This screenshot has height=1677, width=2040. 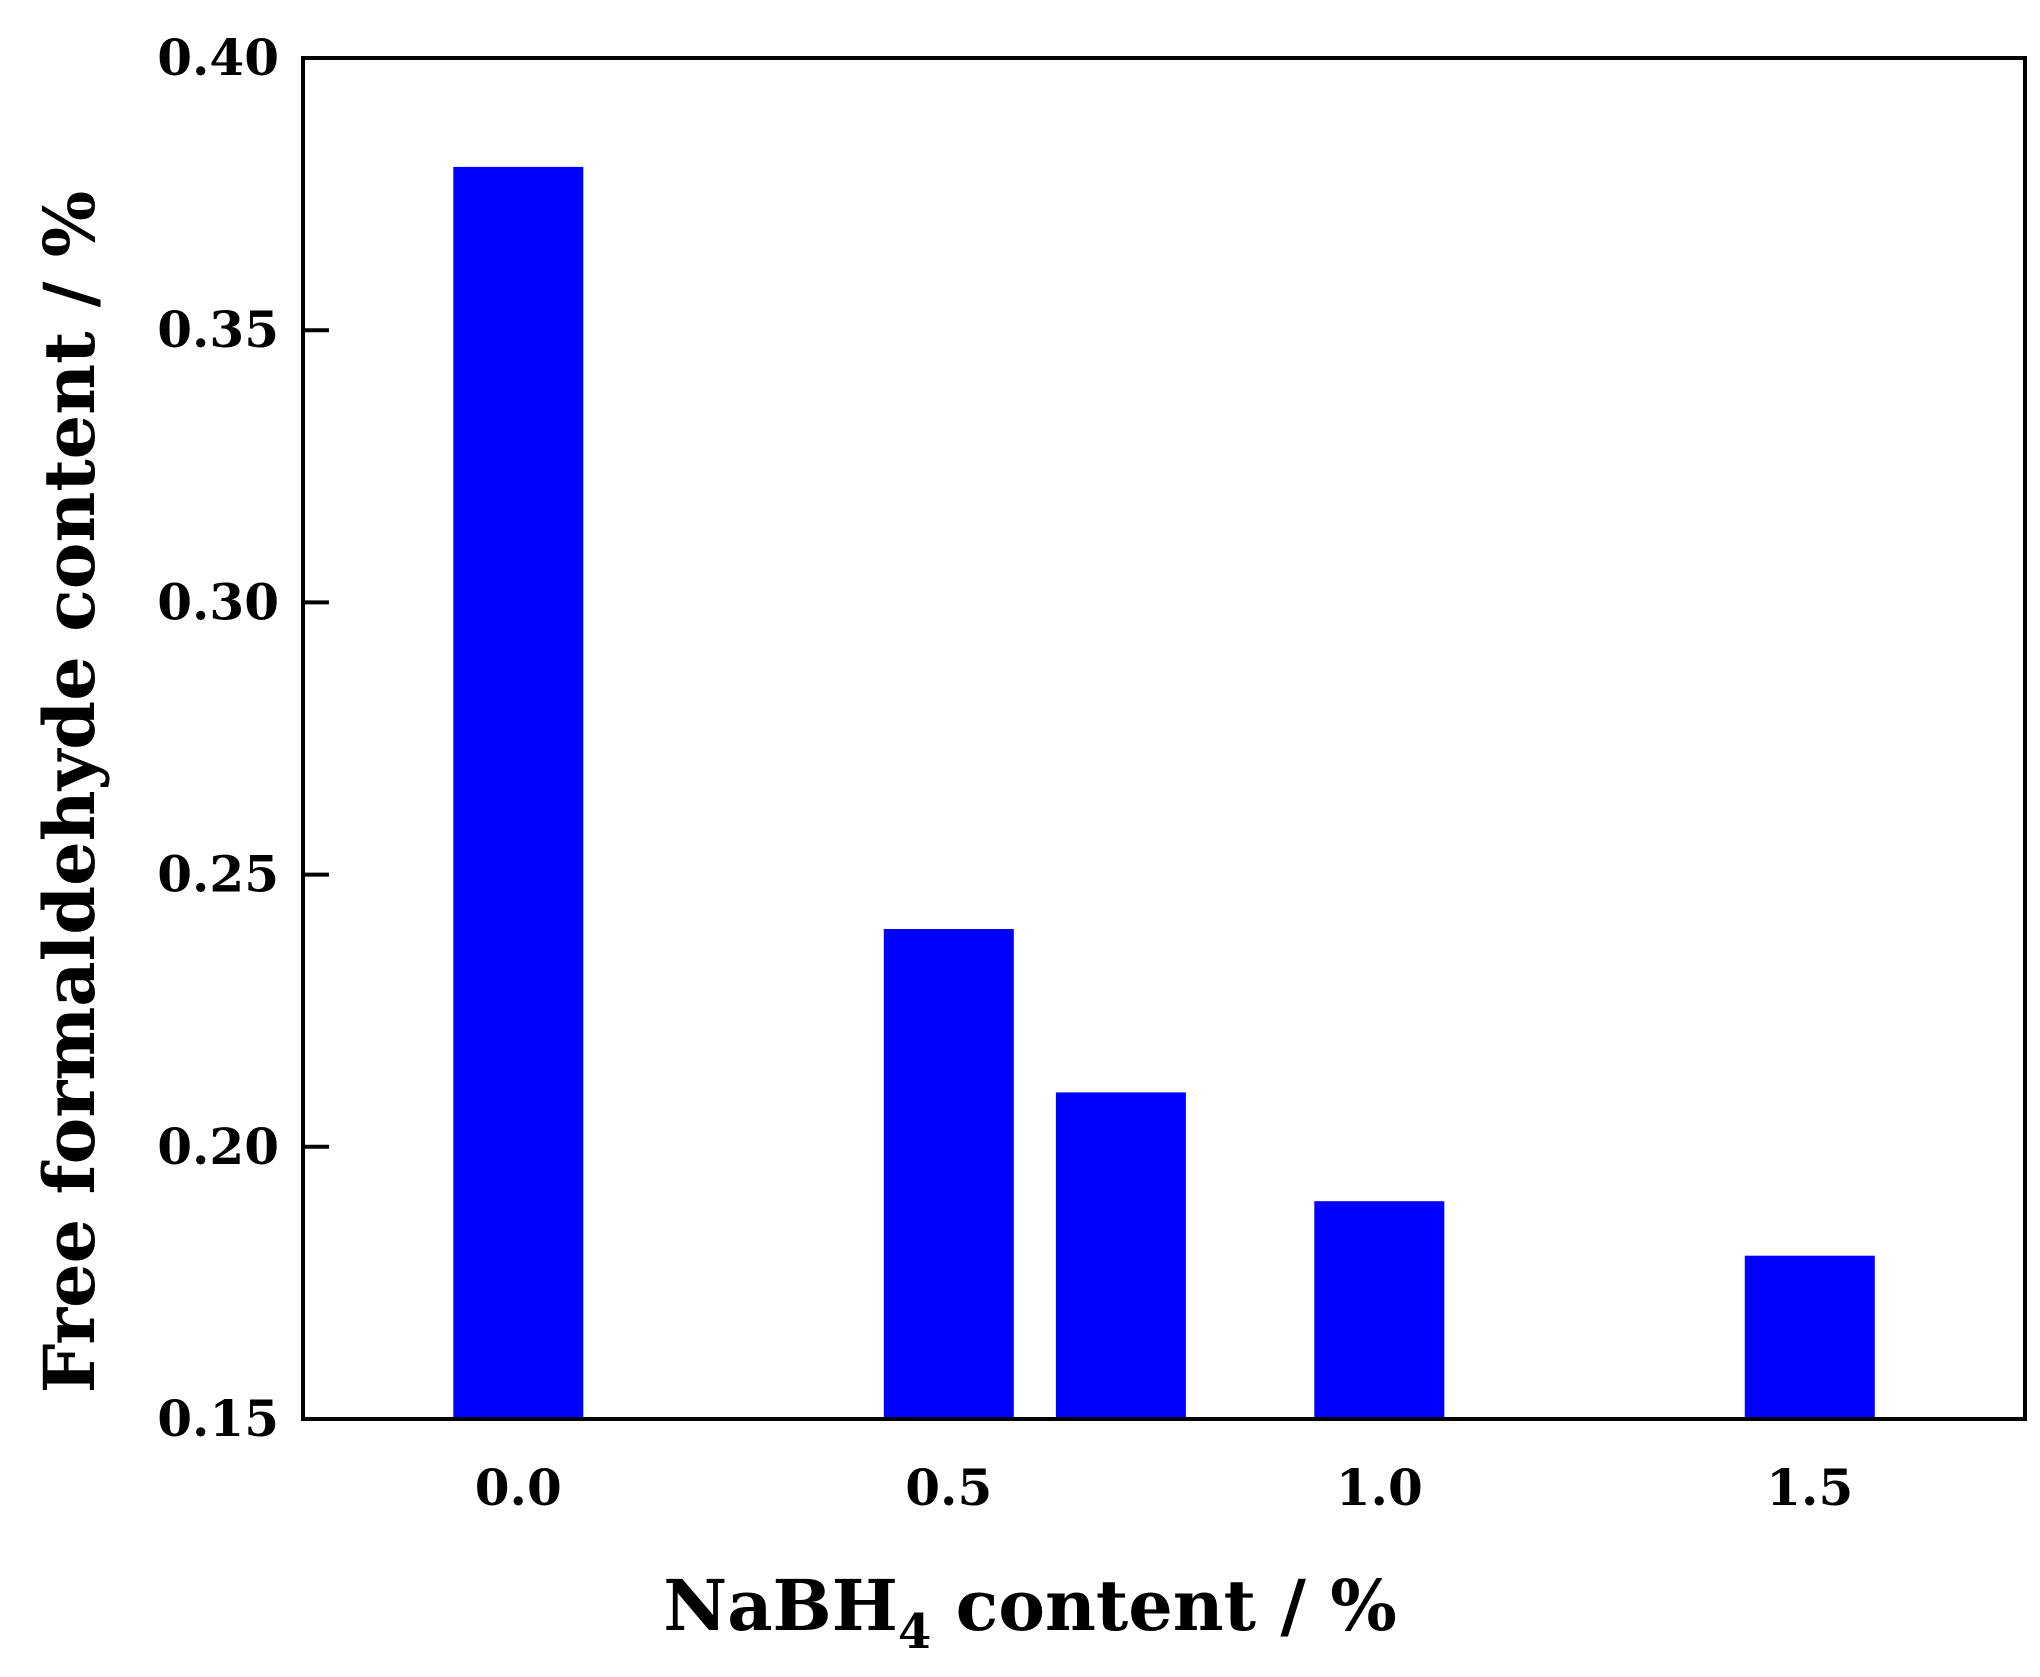 I want to click on y-tick-label: 0.40, so click(x=218, y=57).